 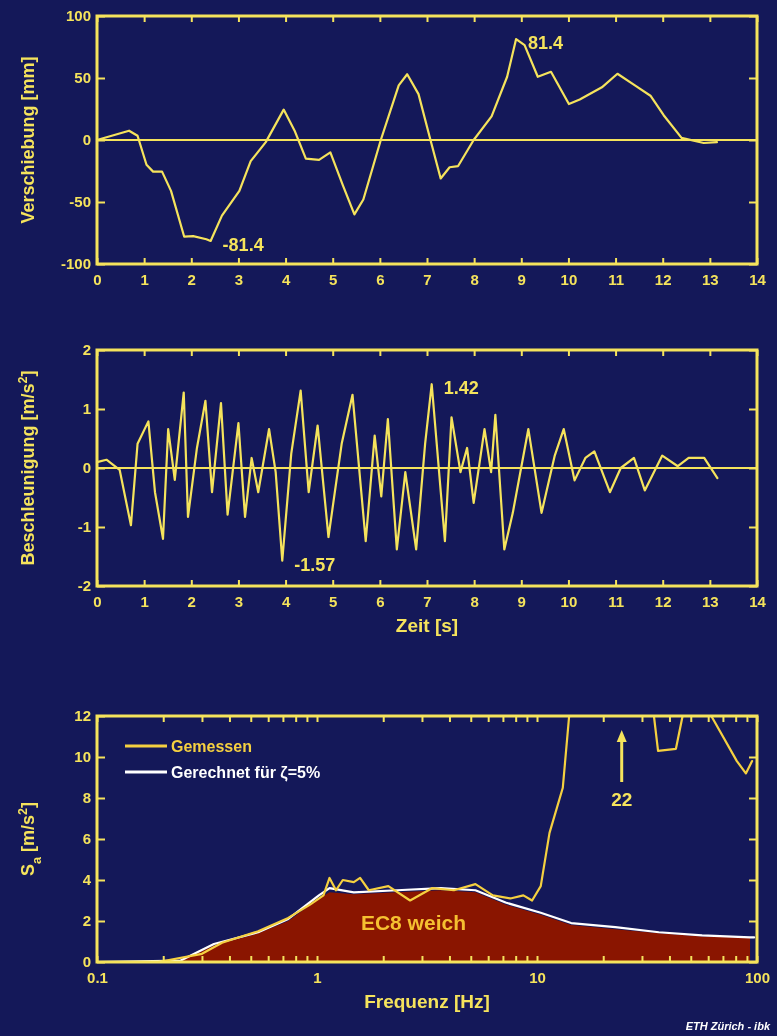 I want to click on y-tick-label: -1, so click(x=84, y=527).